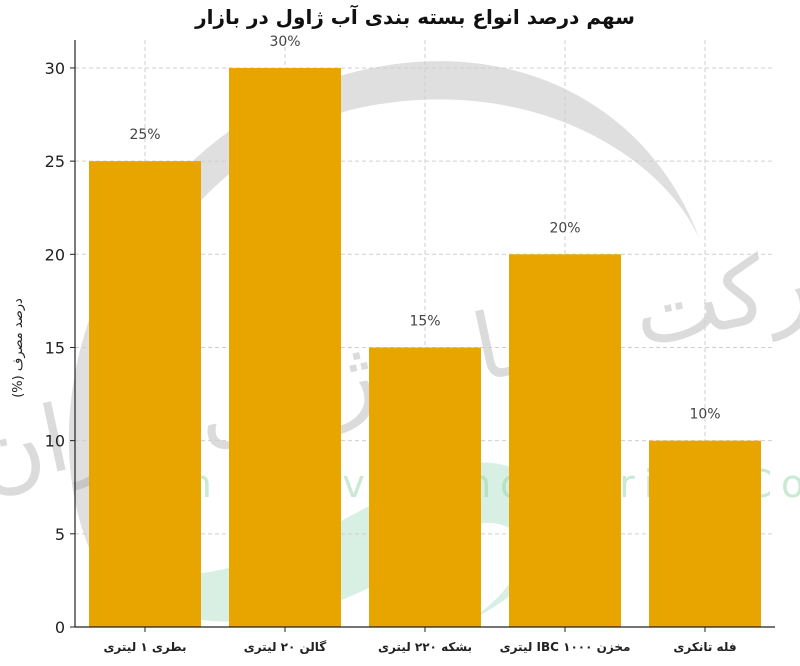 This screenshot has height=666, width=800. I want to click on x-tick-label: مخزن IBC ۱۰۰۰ لیتری, so click(565, 647).